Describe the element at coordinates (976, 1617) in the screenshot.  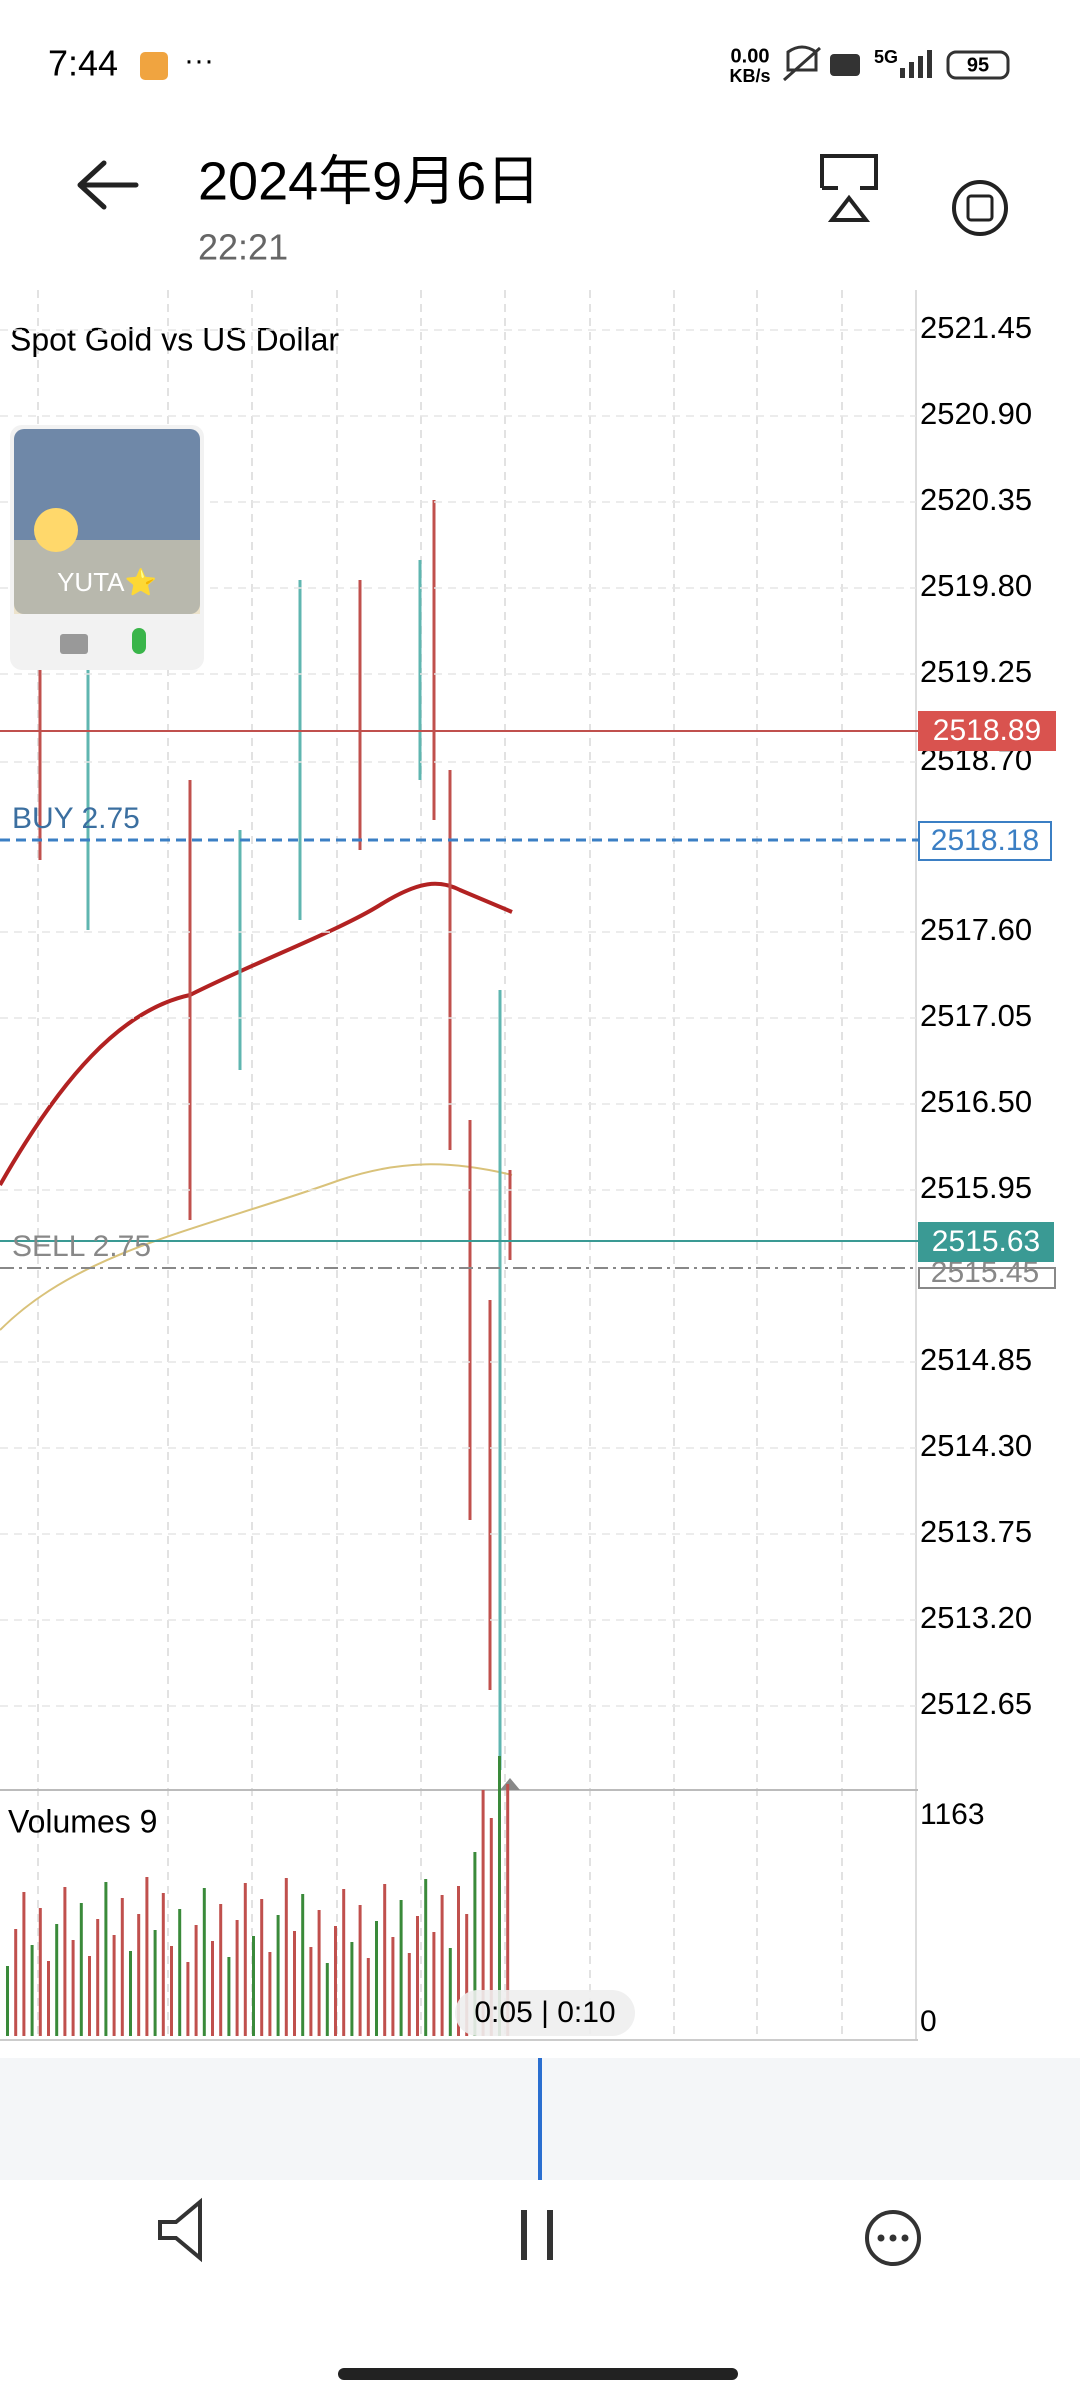
I see `price-label: 2513.20` at that location.